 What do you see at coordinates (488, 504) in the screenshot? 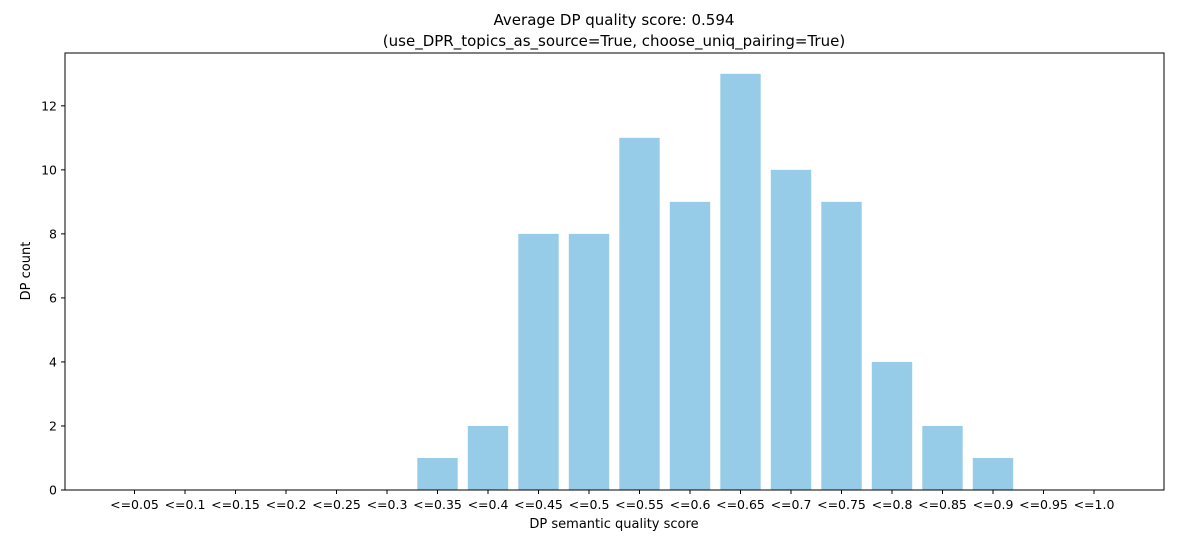
I see `x-tick-label: <=0.4` at bounding box center [488, 504].